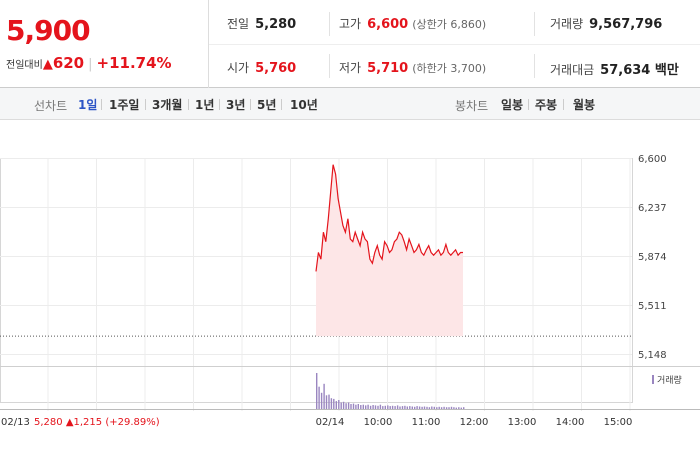 The height and width of the screenshot is (450, 700). Describe the element at coordinates (669, 380) in the screenshot. I see `volume-legend-label: 거래량` at that location.